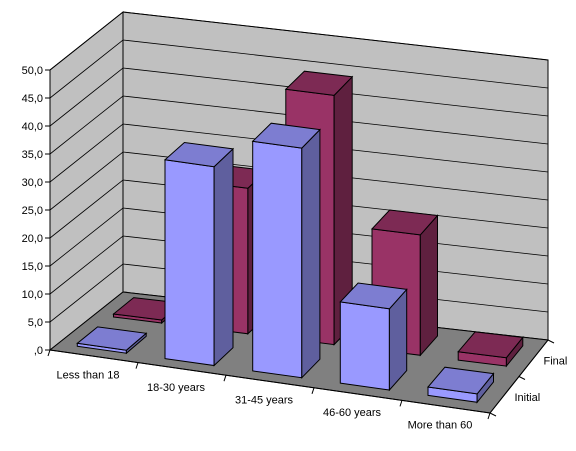 The width and height of the screenshot is (576, 451). Describe the element at coordinates (38, 351) in the screenshot. I see `y-tick-label: ,0` at that location.